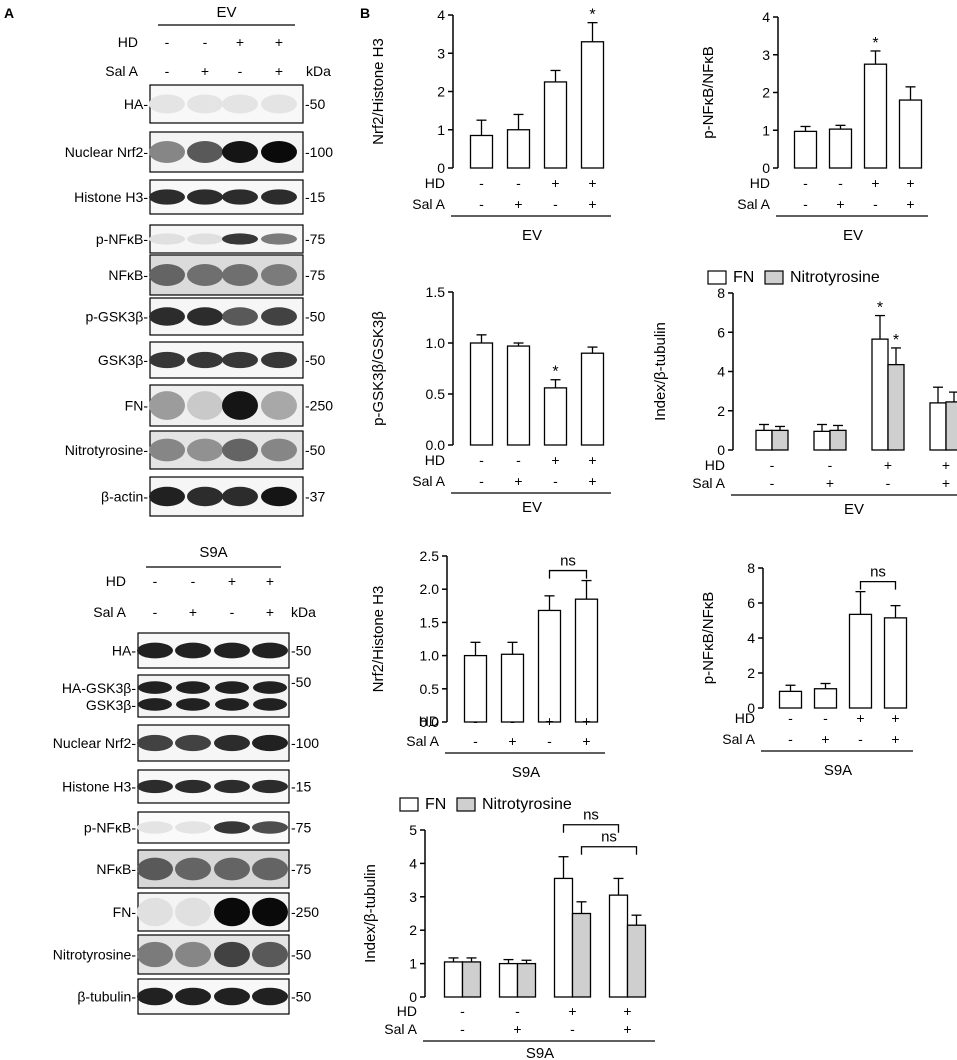  What do you see at coordinates (436, 292) in the screenshot?
I see `y-tick-label: 1.5` at bounding box center [436, 292].